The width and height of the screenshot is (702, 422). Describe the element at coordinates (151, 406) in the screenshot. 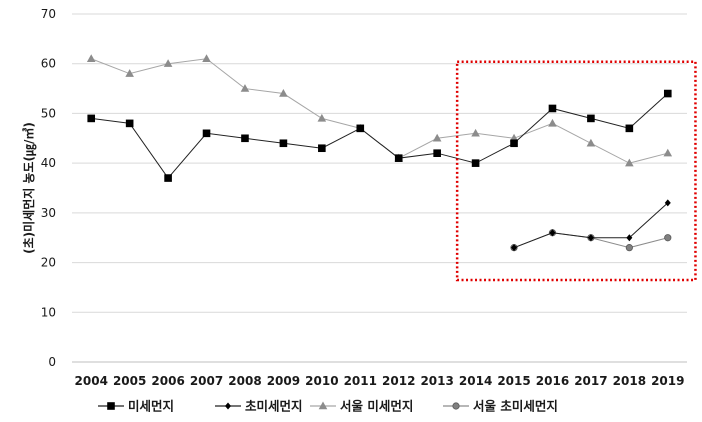

I see `legend-label: 미세먼지` at that location.